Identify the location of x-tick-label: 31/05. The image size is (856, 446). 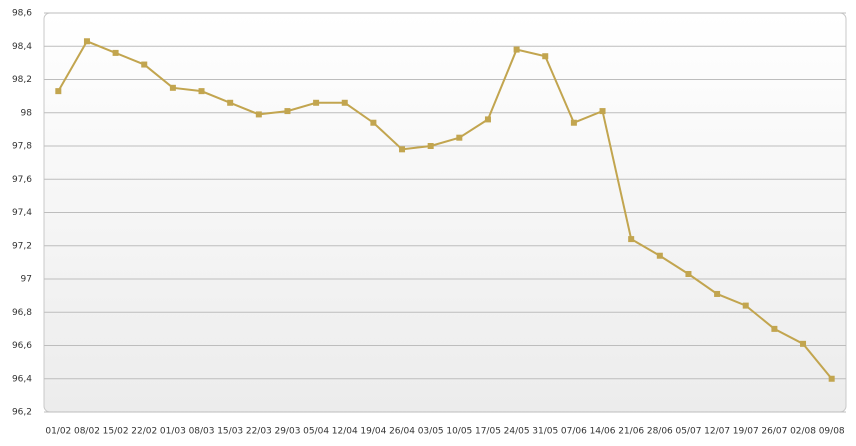
(545, 432).